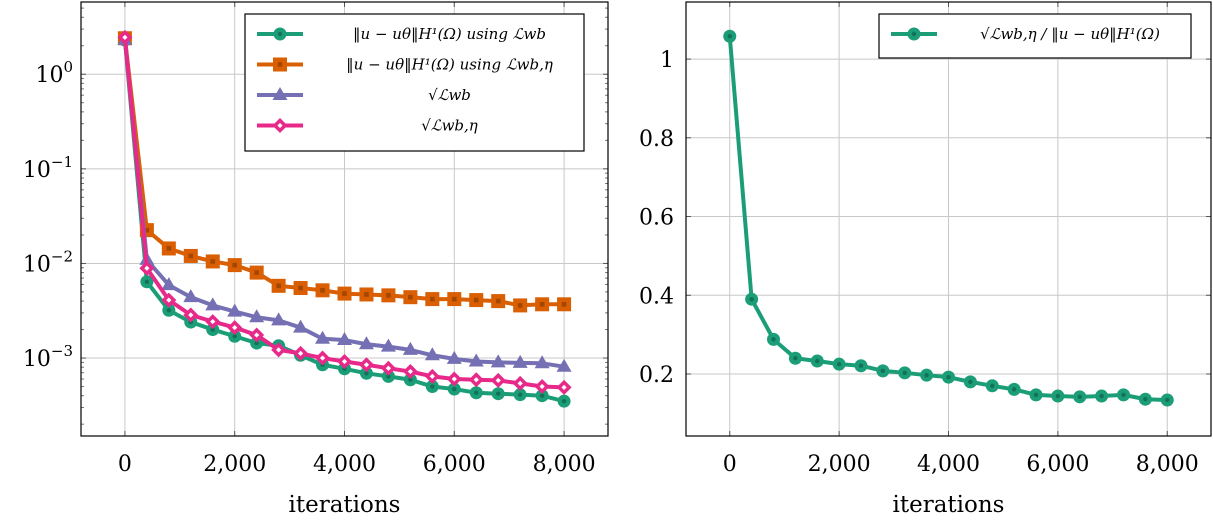  What do you see at coordinates (449, 126) in the screenshot?
I see `legend-label: √ℒwb,η` at bounding box center [449, 126].